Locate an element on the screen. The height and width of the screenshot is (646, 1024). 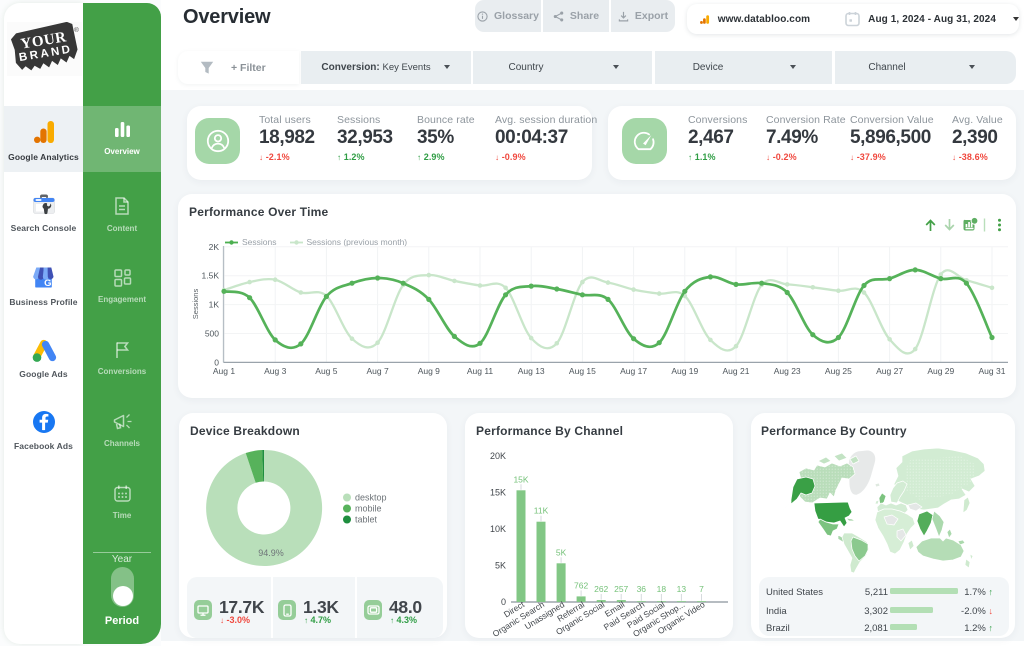
svg-text: Aug 27 is located at coordinates (889, 371).